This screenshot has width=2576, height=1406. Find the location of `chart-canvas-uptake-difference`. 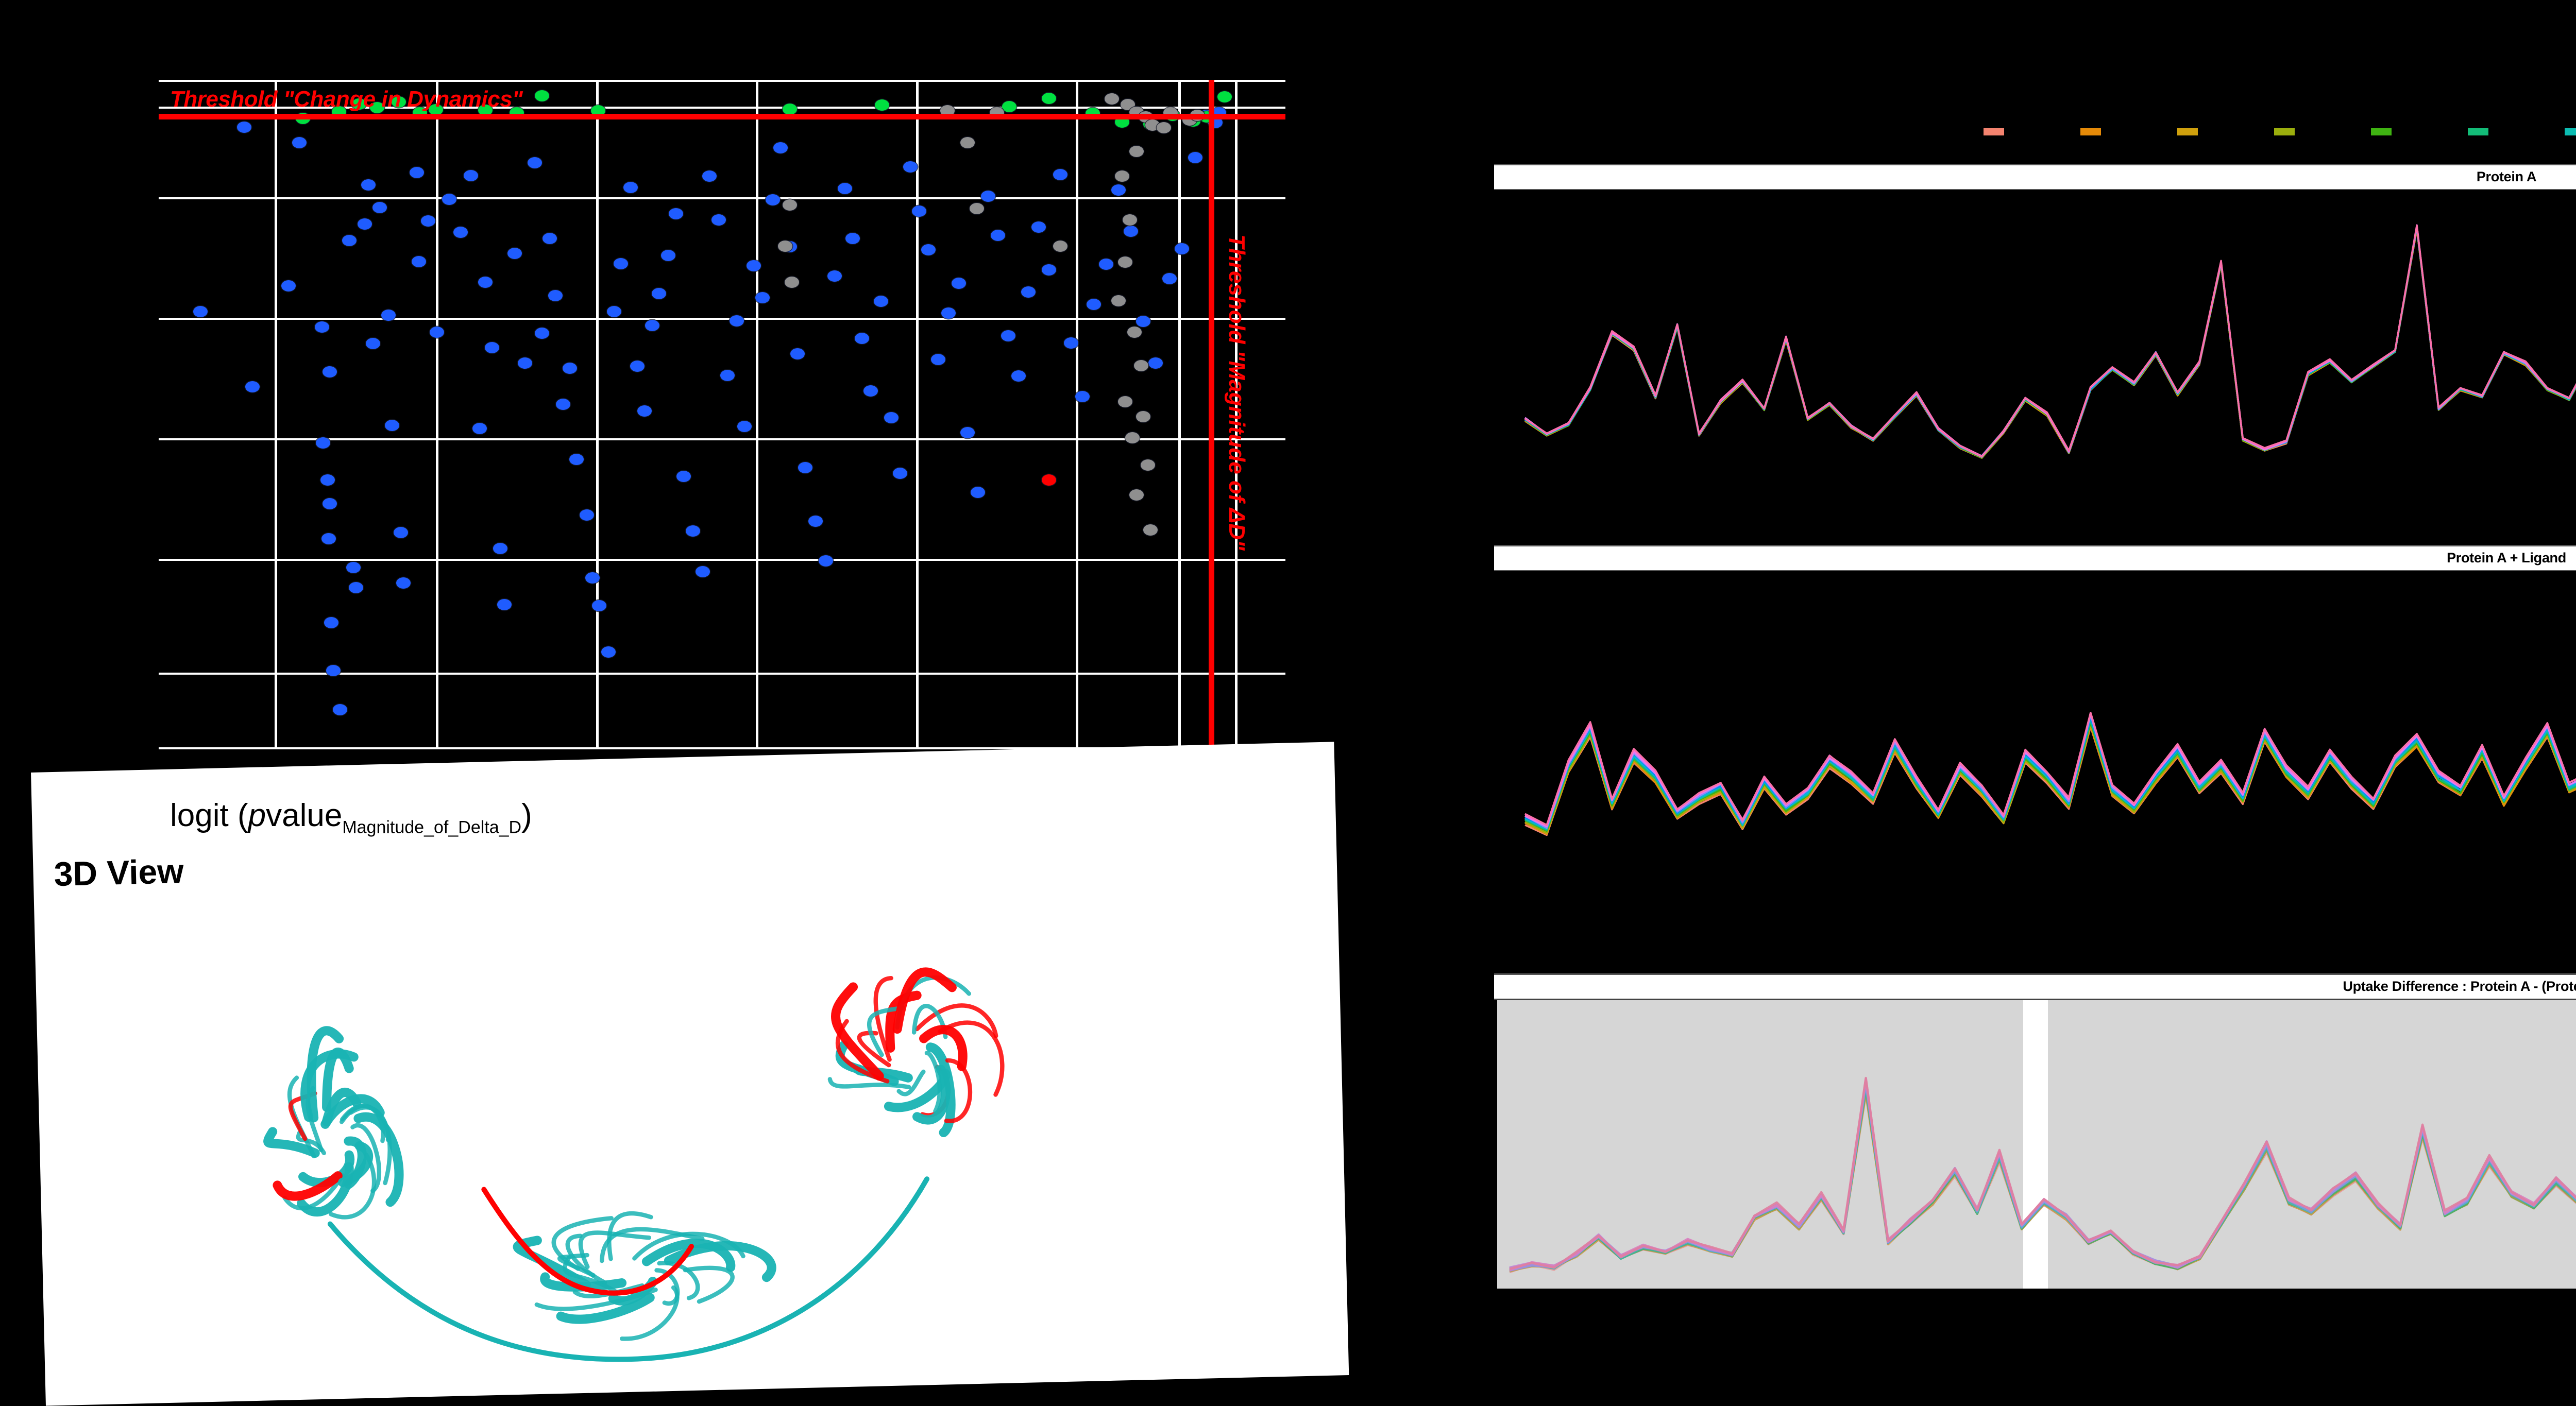

chart-canvas-uptake-difference is located at coordinates (2035, 1144).